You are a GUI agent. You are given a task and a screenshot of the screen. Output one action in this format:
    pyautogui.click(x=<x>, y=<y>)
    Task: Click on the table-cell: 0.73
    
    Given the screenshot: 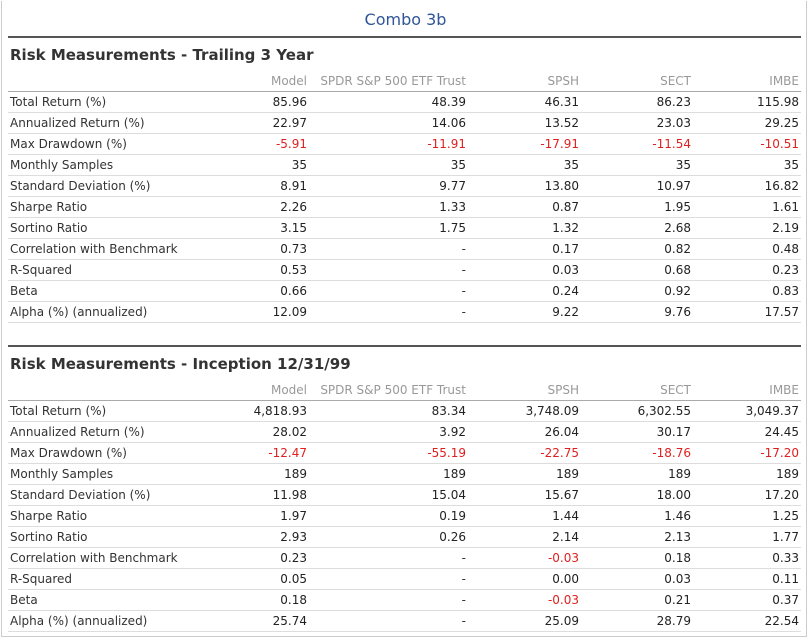 What is the action you would take?
    pyautogui.click(x=267, y=249)
    